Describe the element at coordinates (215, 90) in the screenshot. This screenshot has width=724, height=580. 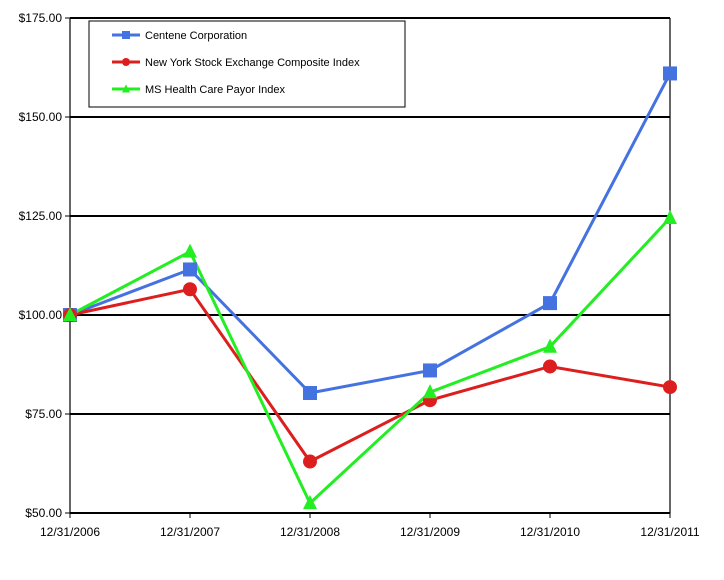
I see `legend-label-ms-health-care-payor-index: MS Health Care Payor Index` at that location.